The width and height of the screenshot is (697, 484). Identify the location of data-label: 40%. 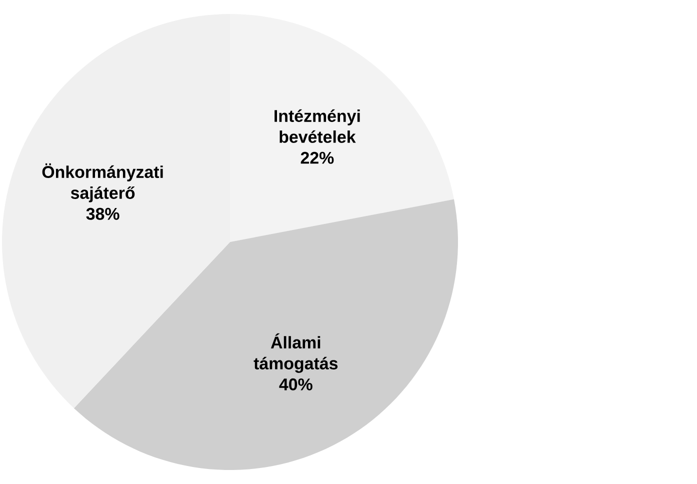
(295, 384).